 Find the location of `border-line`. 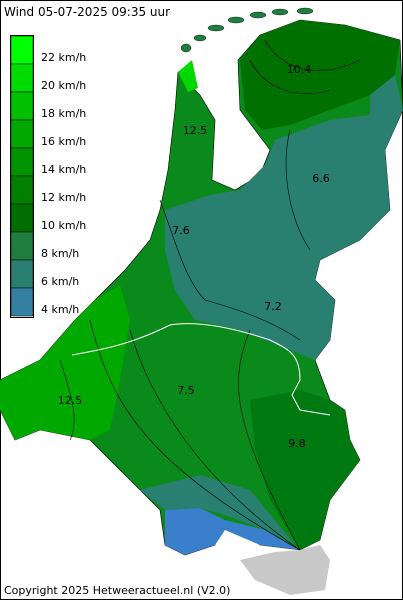

border-line is located at coordinates (201, 369).